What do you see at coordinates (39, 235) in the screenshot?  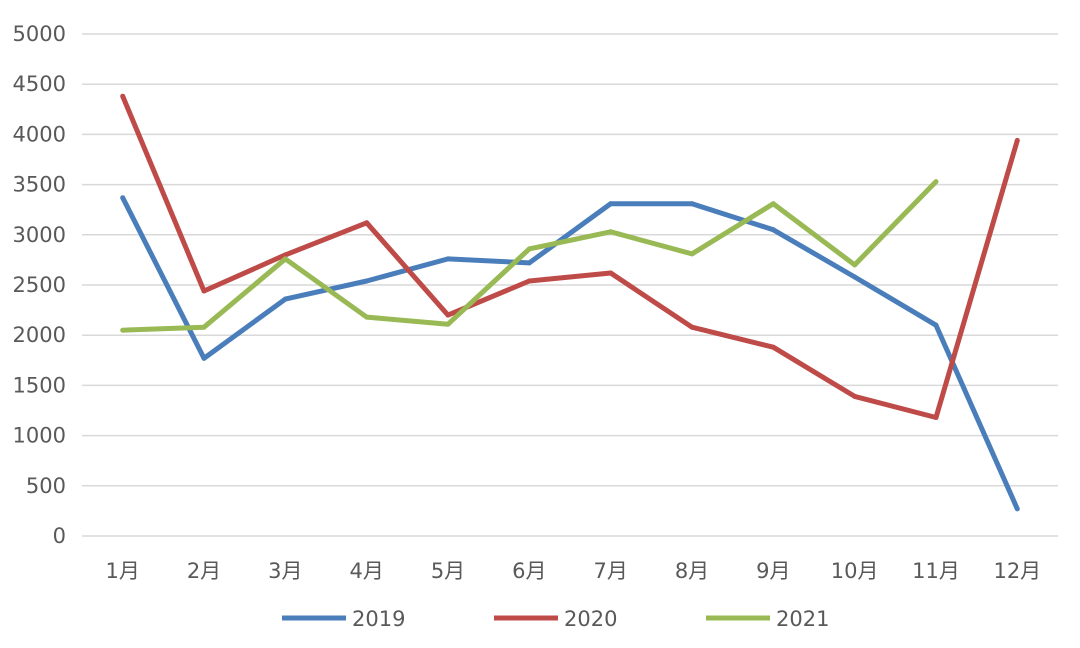 I see `y-tick-label: 3000` at bounding box center [39, 235].